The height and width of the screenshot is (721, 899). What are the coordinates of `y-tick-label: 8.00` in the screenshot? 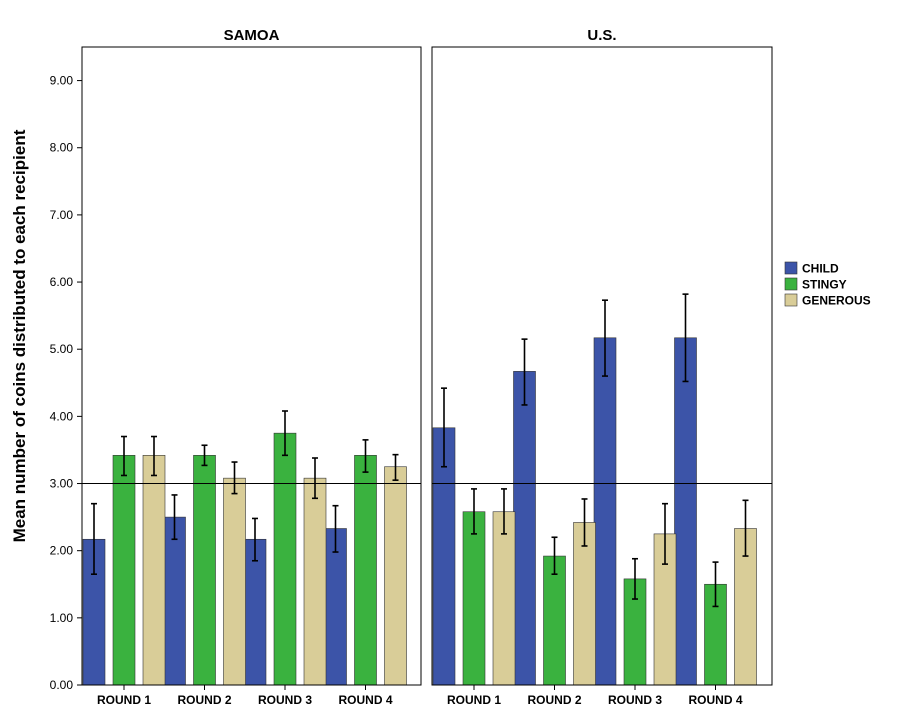 It's located at (62, 148).